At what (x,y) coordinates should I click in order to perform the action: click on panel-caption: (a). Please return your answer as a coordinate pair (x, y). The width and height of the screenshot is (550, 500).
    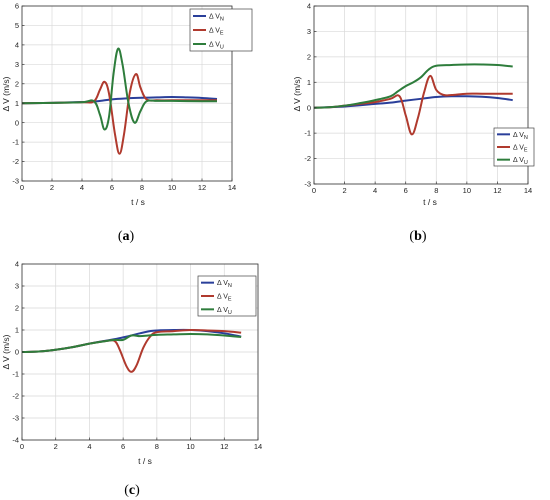
    Looking at the image, I should click on (126, 236).